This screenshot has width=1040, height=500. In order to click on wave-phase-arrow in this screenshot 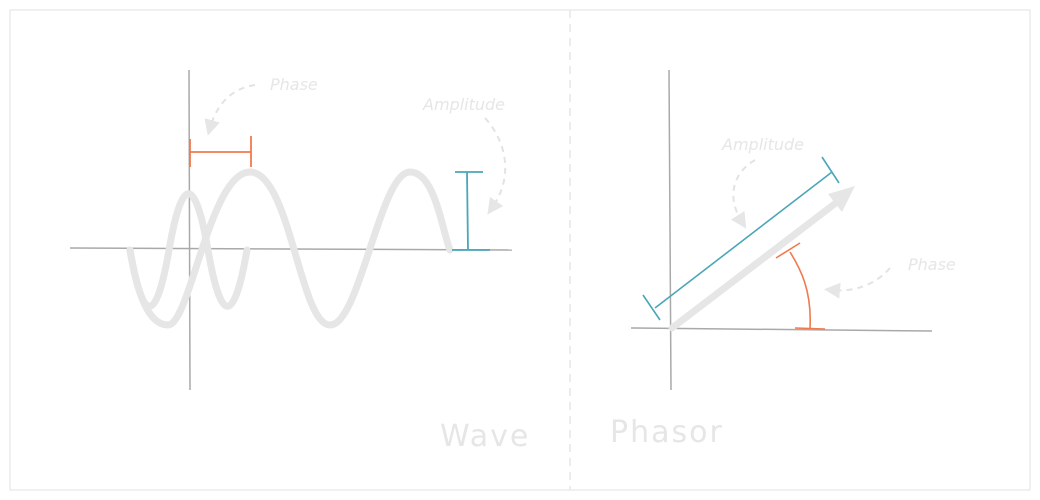, I will do `click(230, 110)`.